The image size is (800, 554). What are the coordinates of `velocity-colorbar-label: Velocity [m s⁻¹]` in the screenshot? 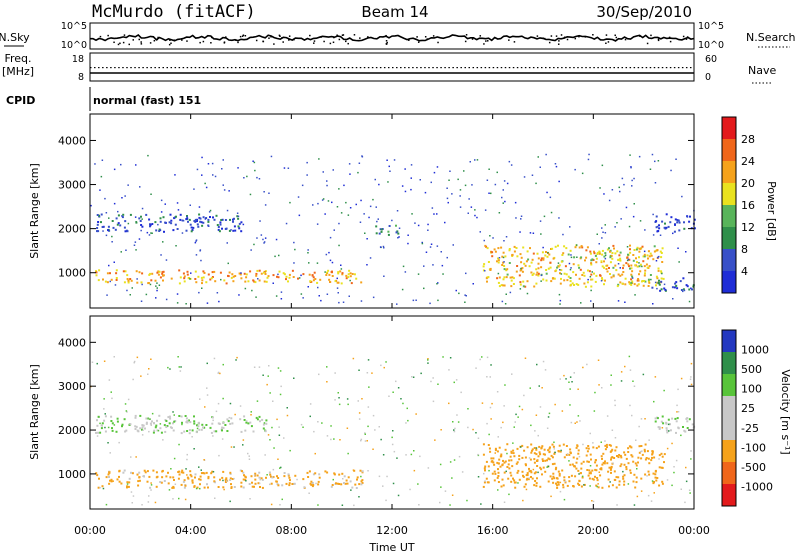 It's located at (785, 411).